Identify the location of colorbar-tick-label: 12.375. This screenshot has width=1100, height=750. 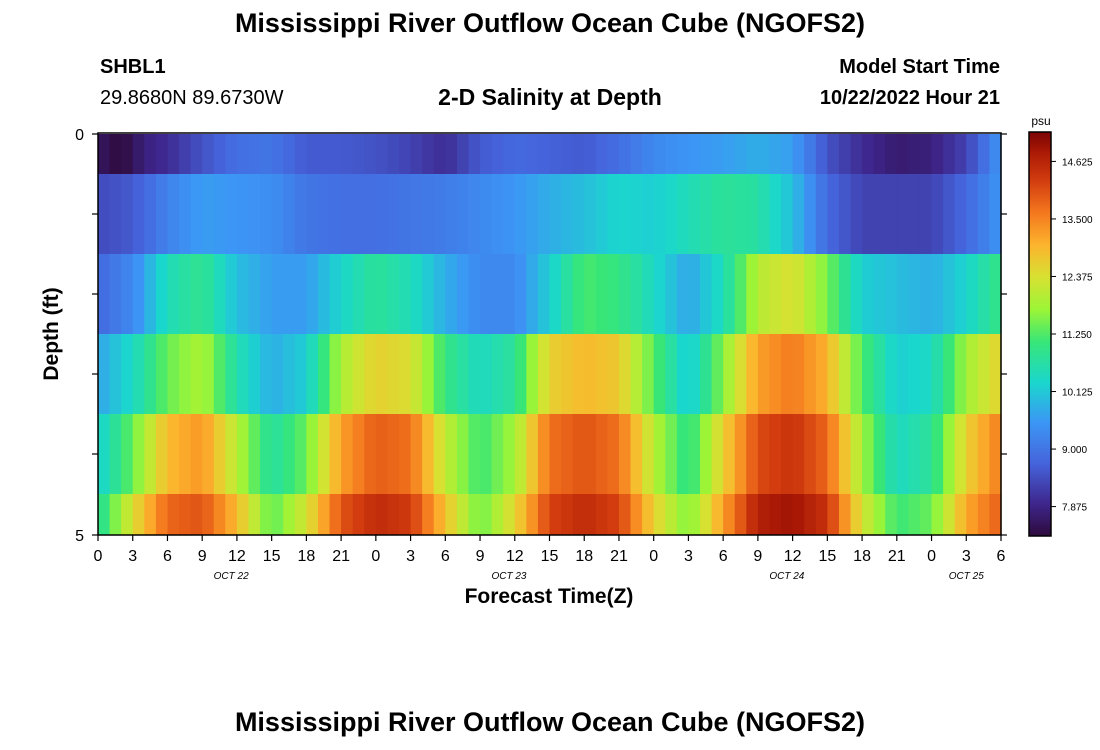
(1077, 277).